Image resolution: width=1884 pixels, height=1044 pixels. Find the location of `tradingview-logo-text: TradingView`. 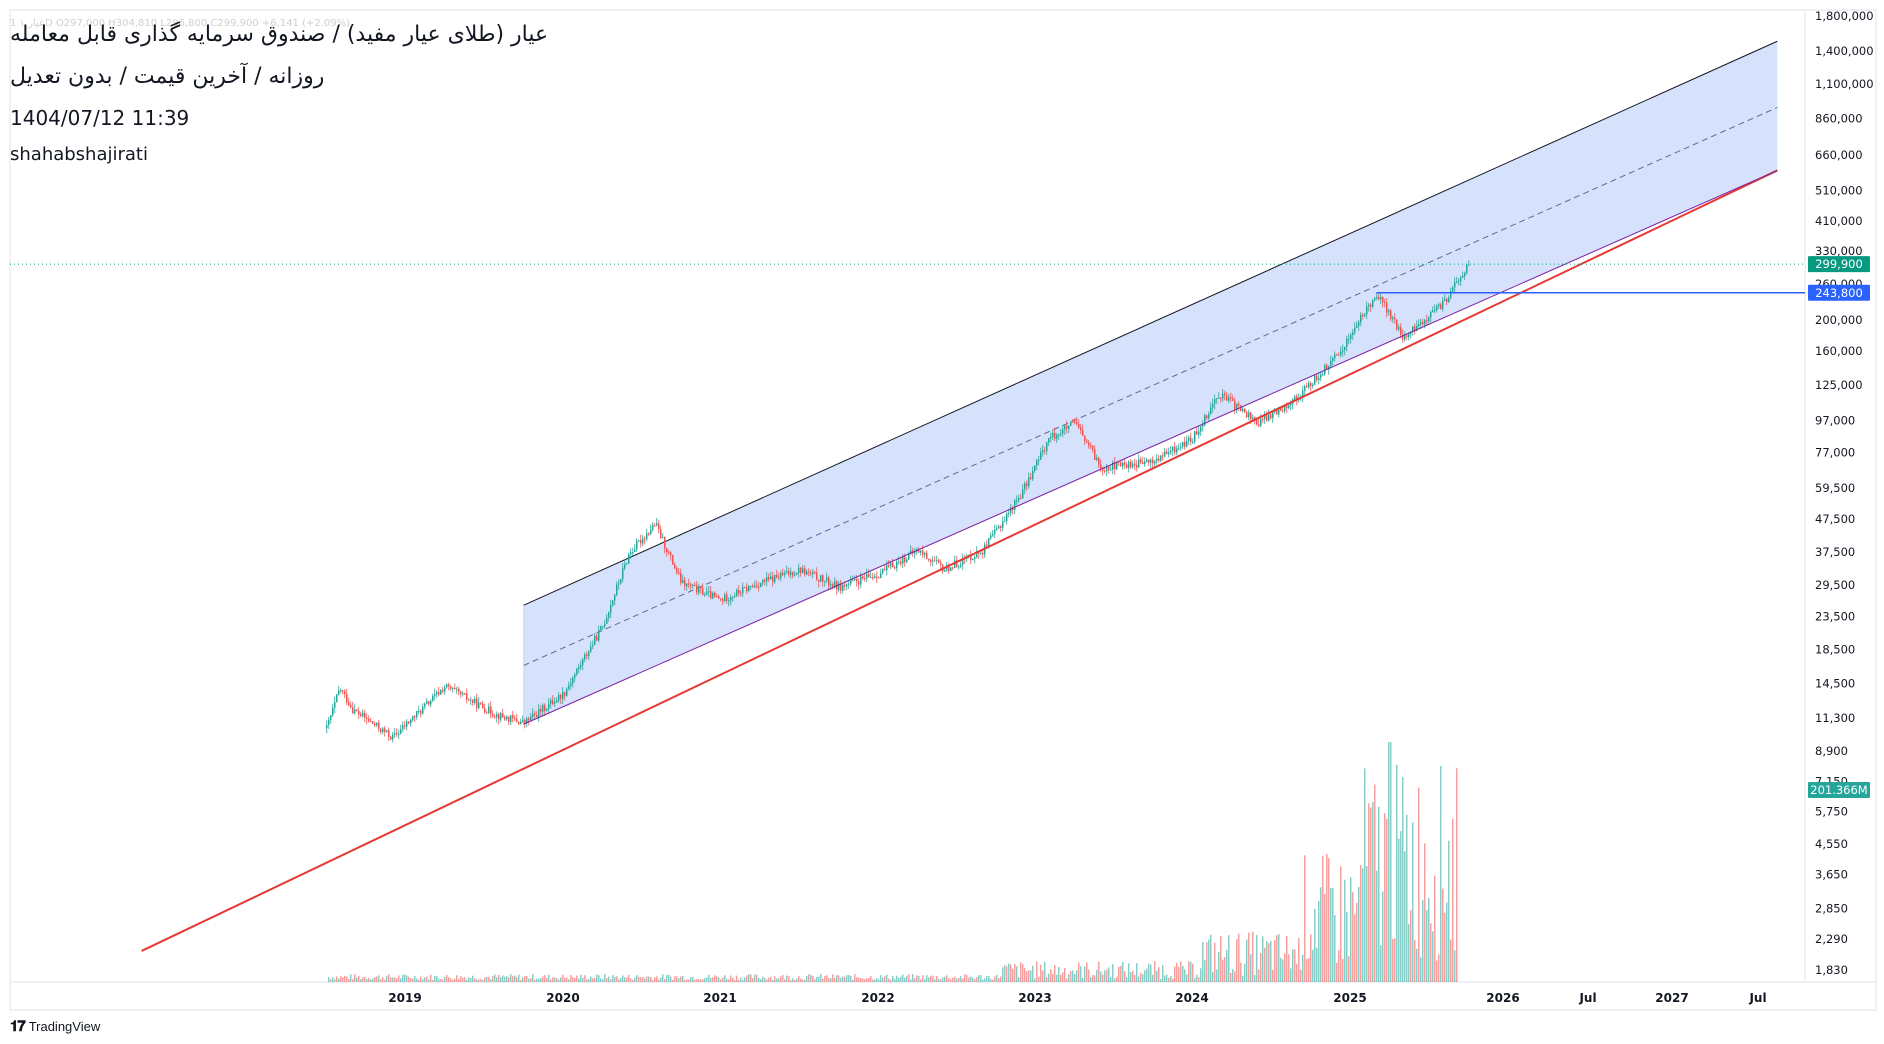

tradingview-logo-text: TradingView is located at coordinates (64, 1026).